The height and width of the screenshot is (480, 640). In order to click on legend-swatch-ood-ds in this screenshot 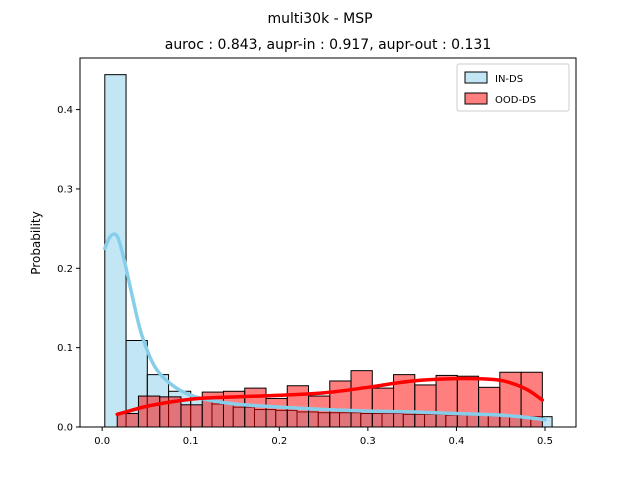, I will do `click(476, 98)`.